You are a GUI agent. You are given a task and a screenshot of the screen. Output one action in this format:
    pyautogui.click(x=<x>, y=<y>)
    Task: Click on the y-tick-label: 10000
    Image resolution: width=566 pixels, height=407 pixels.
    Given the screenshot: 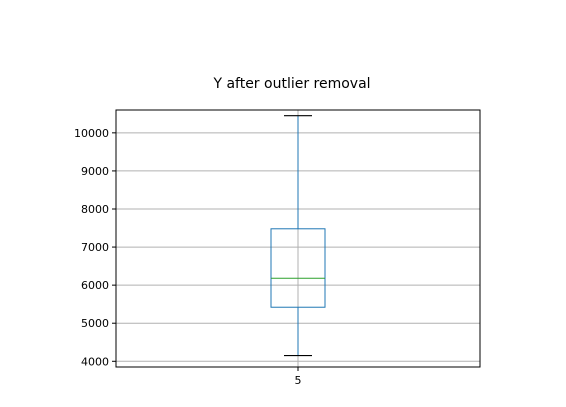 What is the action you would take?
    pyautogui.click(x=91, y=133)
    